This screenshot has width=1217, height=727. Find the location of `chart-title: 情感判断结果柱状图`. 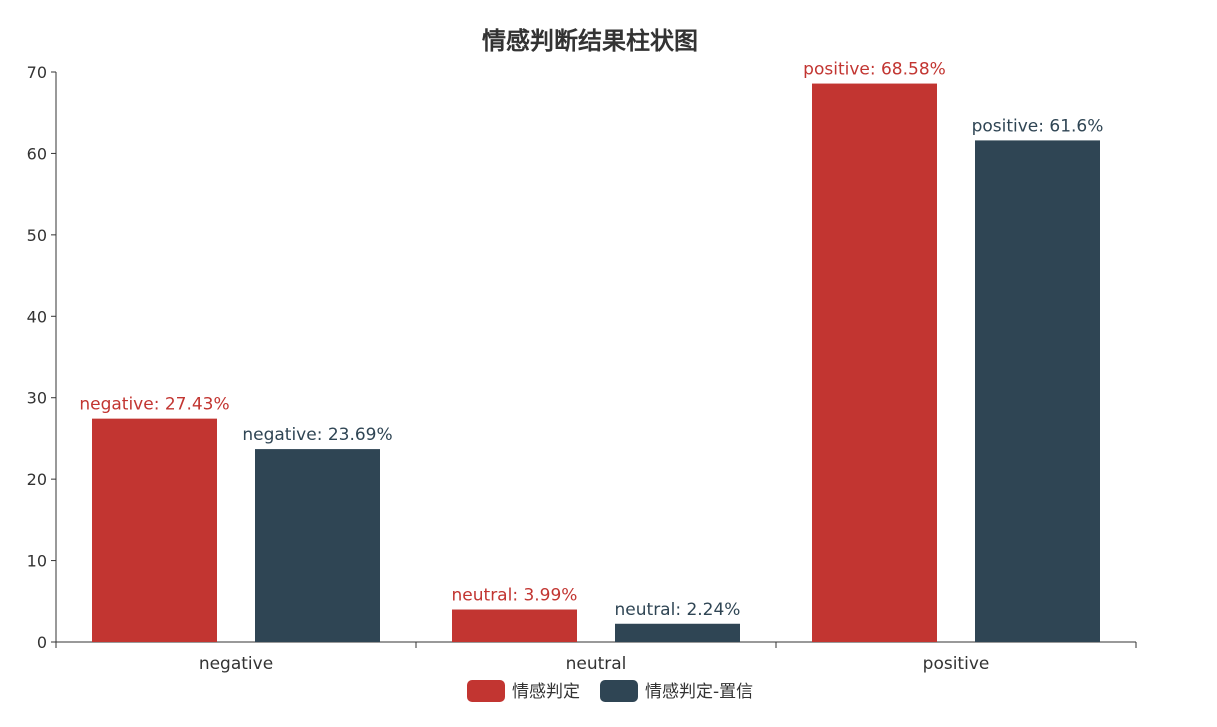

chart-title: 情感判断结果柱状图 is located at coordinates (590, 41).